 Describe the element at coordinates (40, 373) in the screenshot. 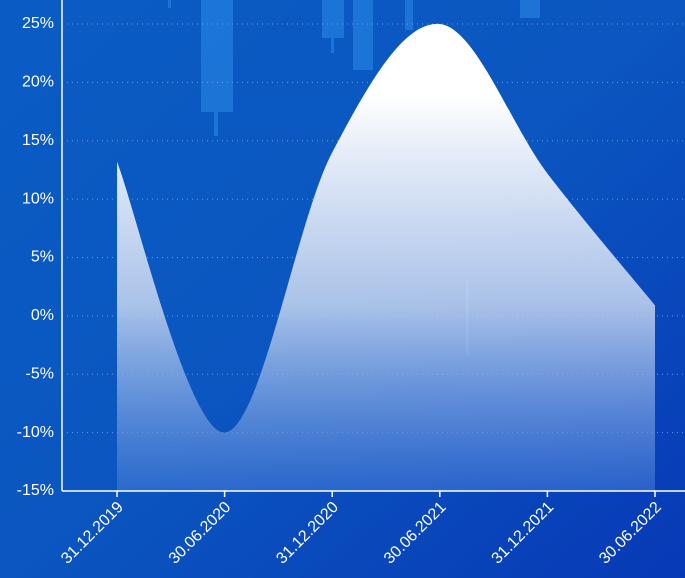

I see `y-tick-label: -5%` at that location.